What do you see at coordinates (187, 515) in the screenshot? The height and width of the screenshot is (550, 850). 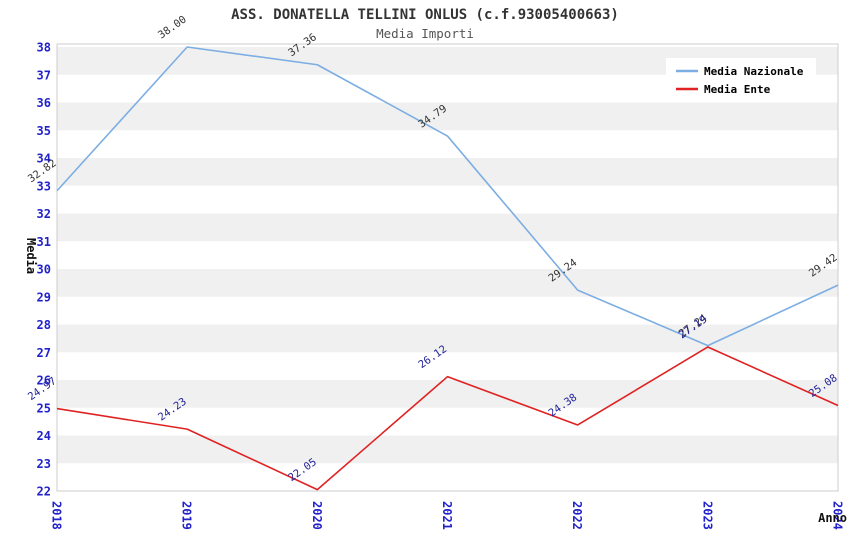 I see `x-tick-label: 2019` at bounding box center [187, 515].